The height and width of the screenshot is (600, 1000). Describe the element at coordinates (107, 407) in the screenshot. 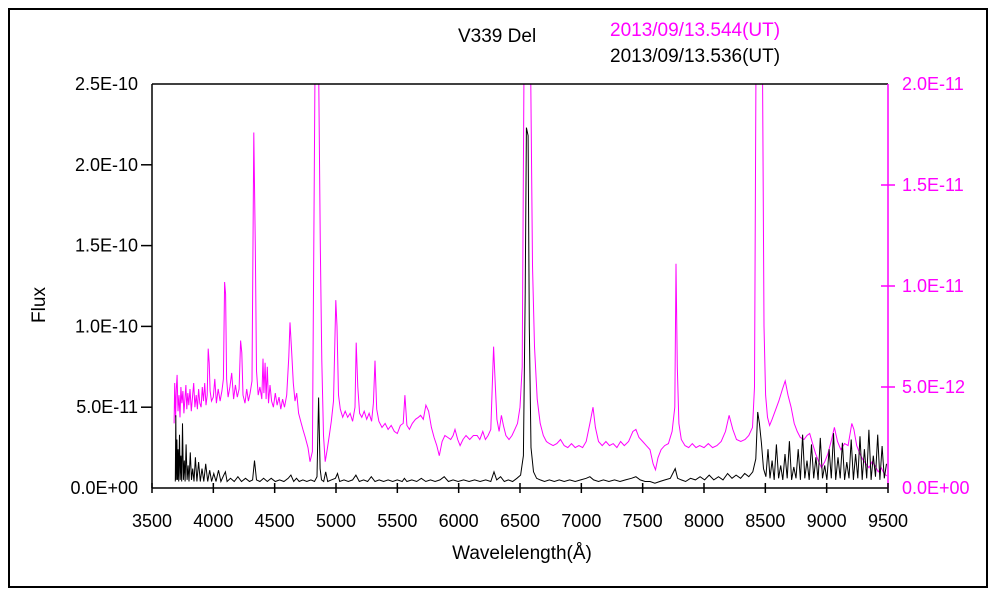

I see `y-left-tick-label: 5.0E-11` at that location.